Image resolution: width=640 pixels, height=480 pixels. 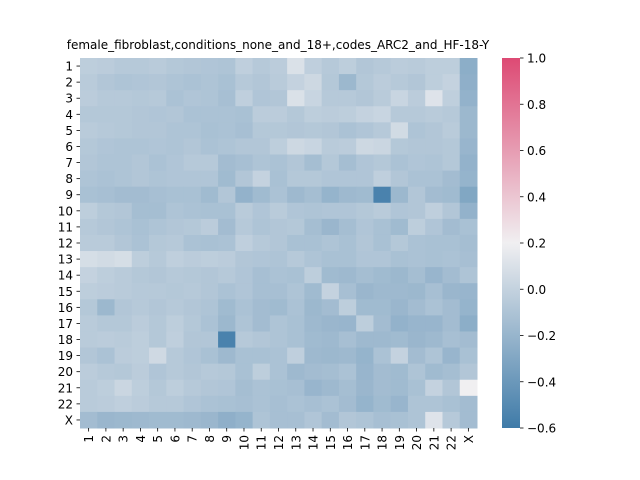 I want to click on row-tick-label: 8, so click(x=69, y=179).